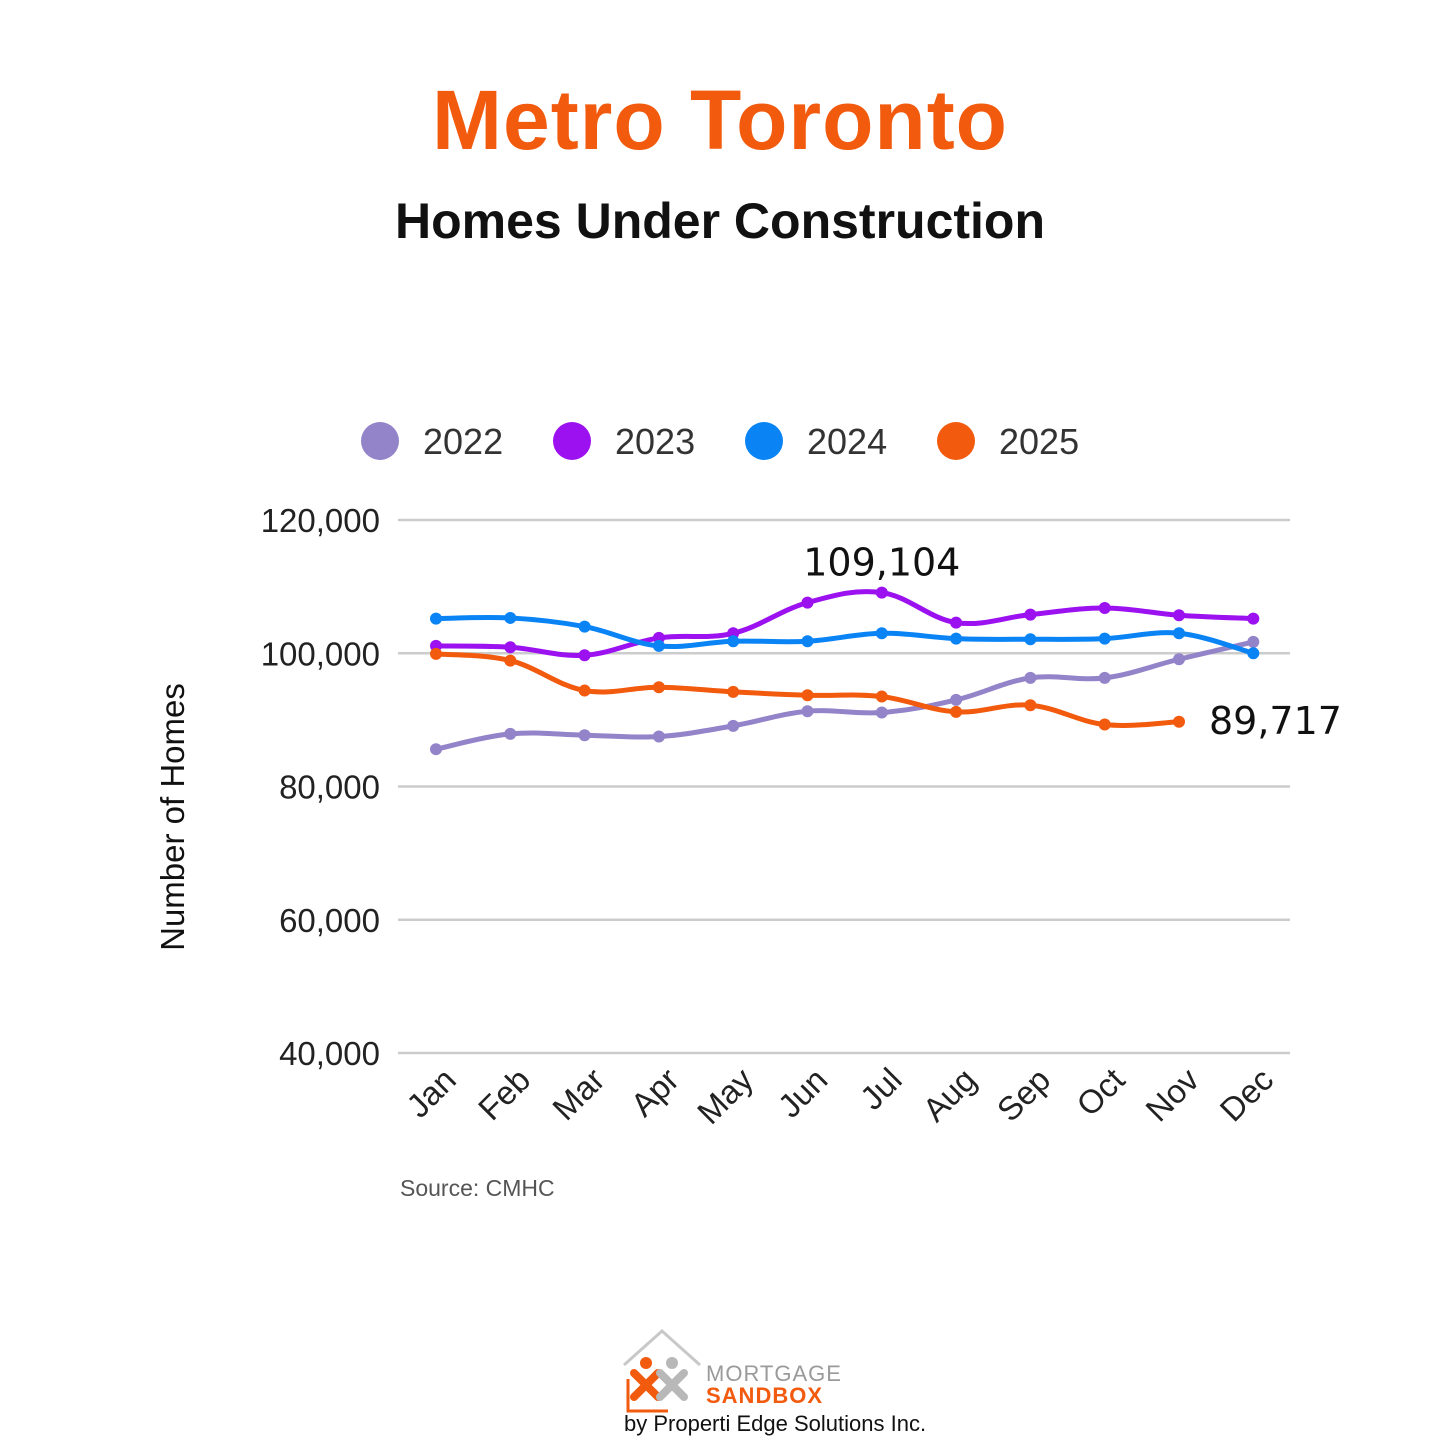 Image resolution: width=1440 pixels, height=1440 pixels. Describe the element at coordinates (720, 120) in the screenshot. I see `chart-title: Metro Toronto` at that location.